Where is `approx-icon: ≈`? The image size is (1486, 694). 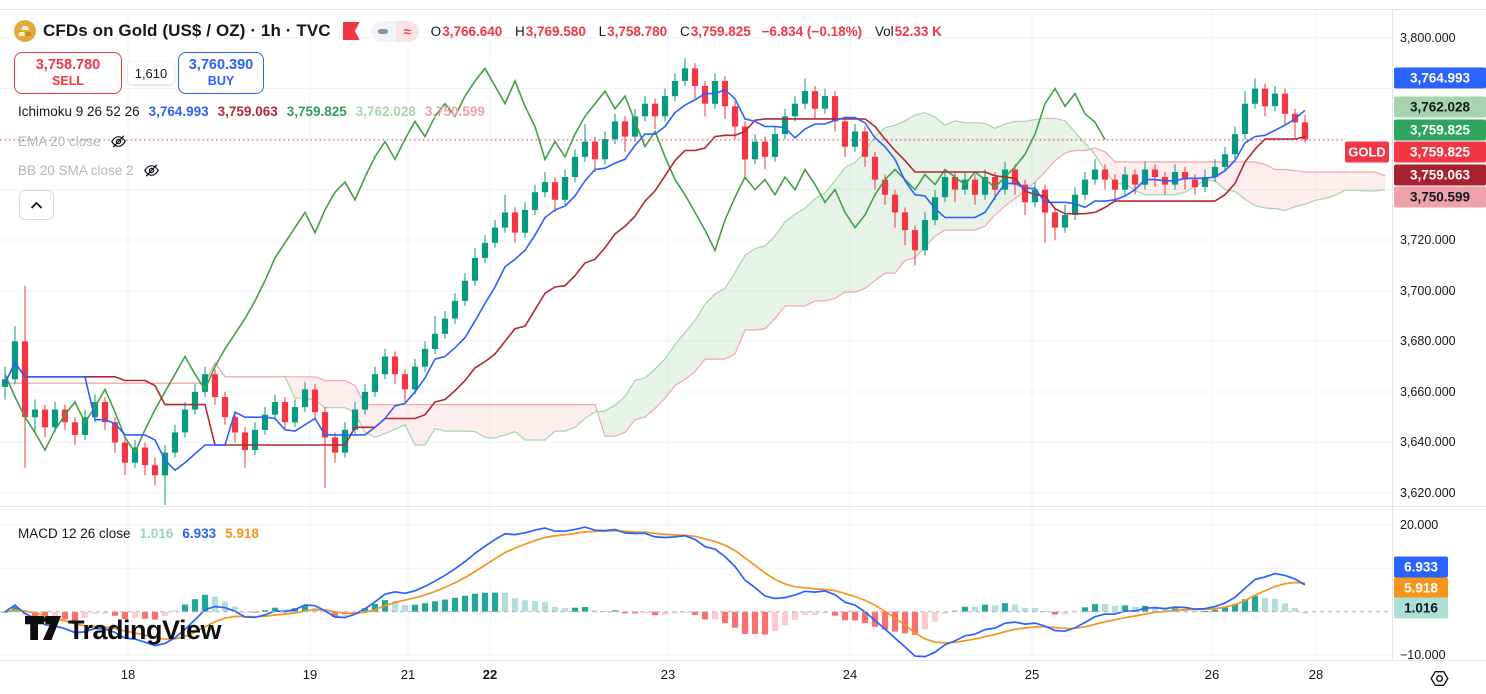
approx-icon: ≈ is located at coordinates (407, 31).